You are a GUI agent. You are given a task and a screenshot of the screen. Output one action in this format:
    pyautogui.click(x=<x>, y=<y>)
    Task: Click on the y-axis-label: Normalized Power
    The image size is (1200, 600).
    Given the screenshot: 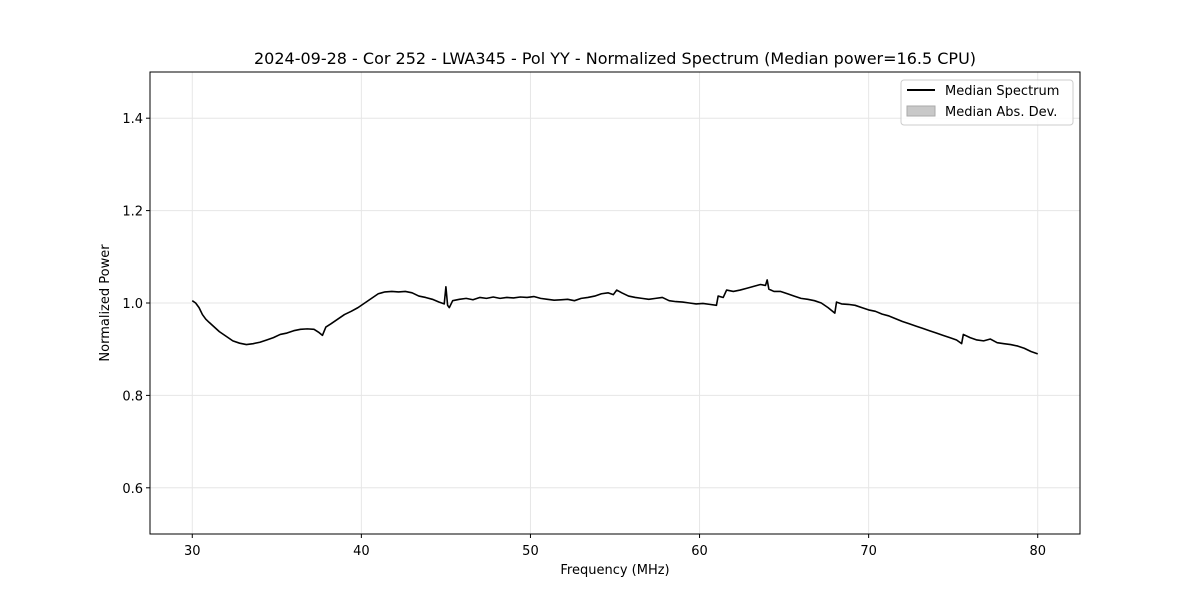 What is the action you would take?
    pyautogui.click(x=105, y=303)
    